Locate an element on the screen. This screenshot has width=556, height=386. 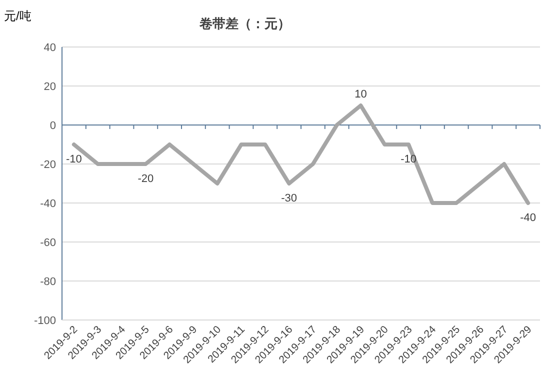
y-tick-label: -60 is located at coordinates (48, 243).